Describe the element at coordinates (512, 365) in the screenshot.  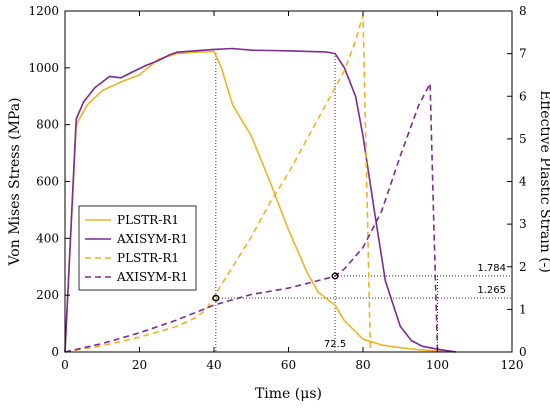
I see `x-tick-label: 120` at that location.